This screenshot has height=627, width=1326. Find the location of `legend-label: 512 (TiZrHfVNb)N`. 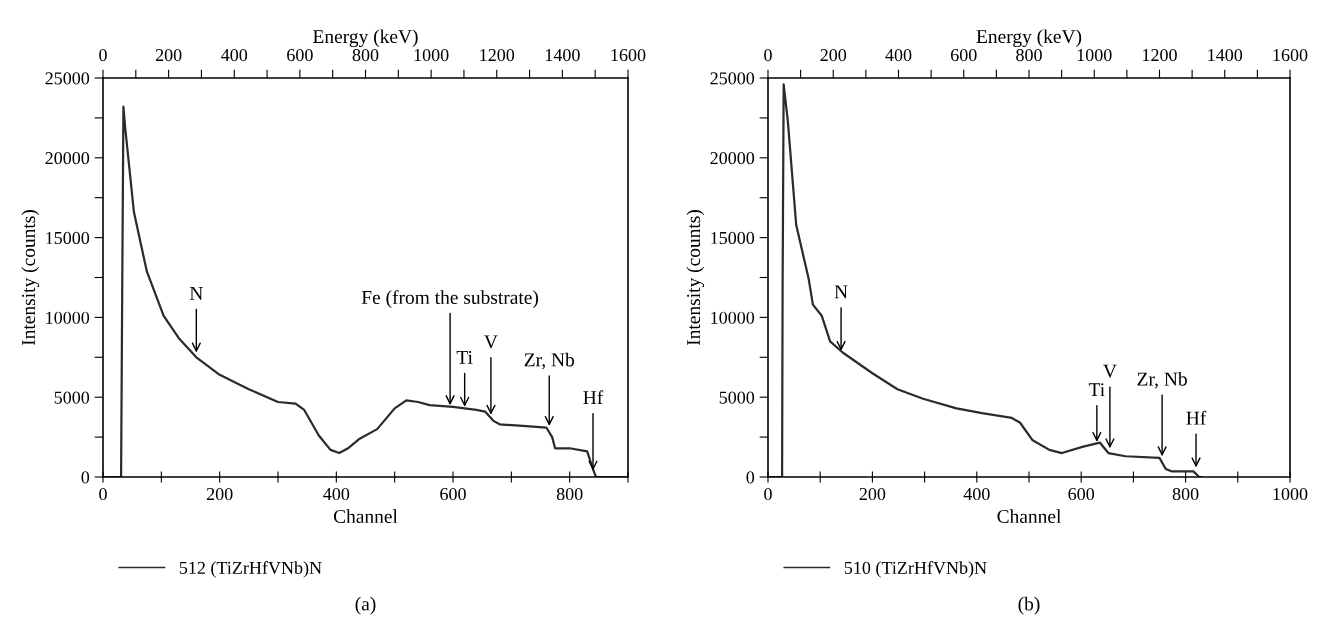

legend-label: 512 (TiZrHfVNb)N is located at coordinates (250, 569).